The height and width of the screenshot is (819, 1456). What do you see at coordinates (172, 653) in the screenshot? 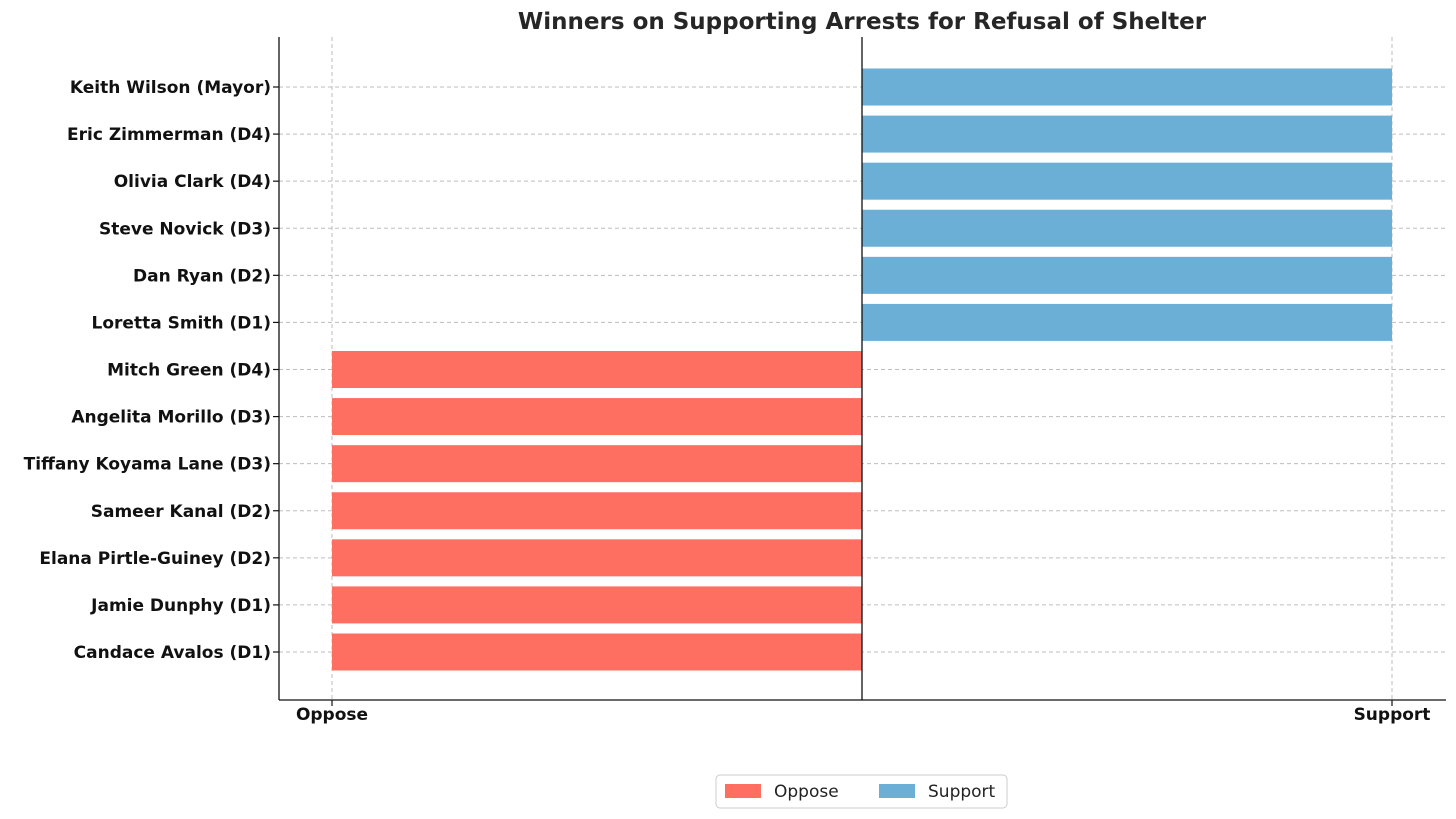
I see `y-tick-label: Candace Avalos (D1)` at bounding box center [172, 653].